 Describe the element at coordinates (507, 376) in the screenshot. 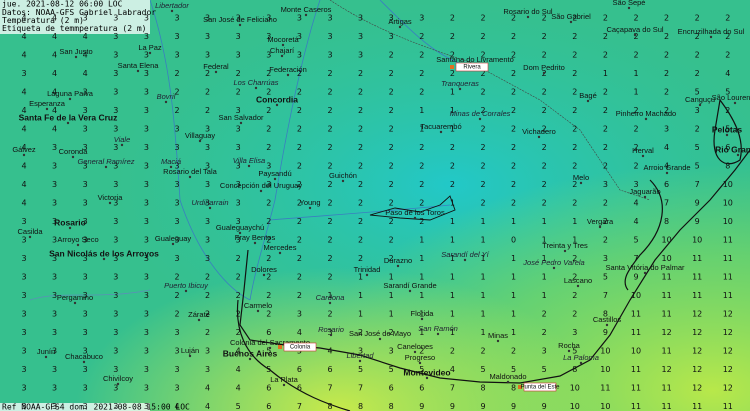

I see `city-label: Maldonado` at that location.